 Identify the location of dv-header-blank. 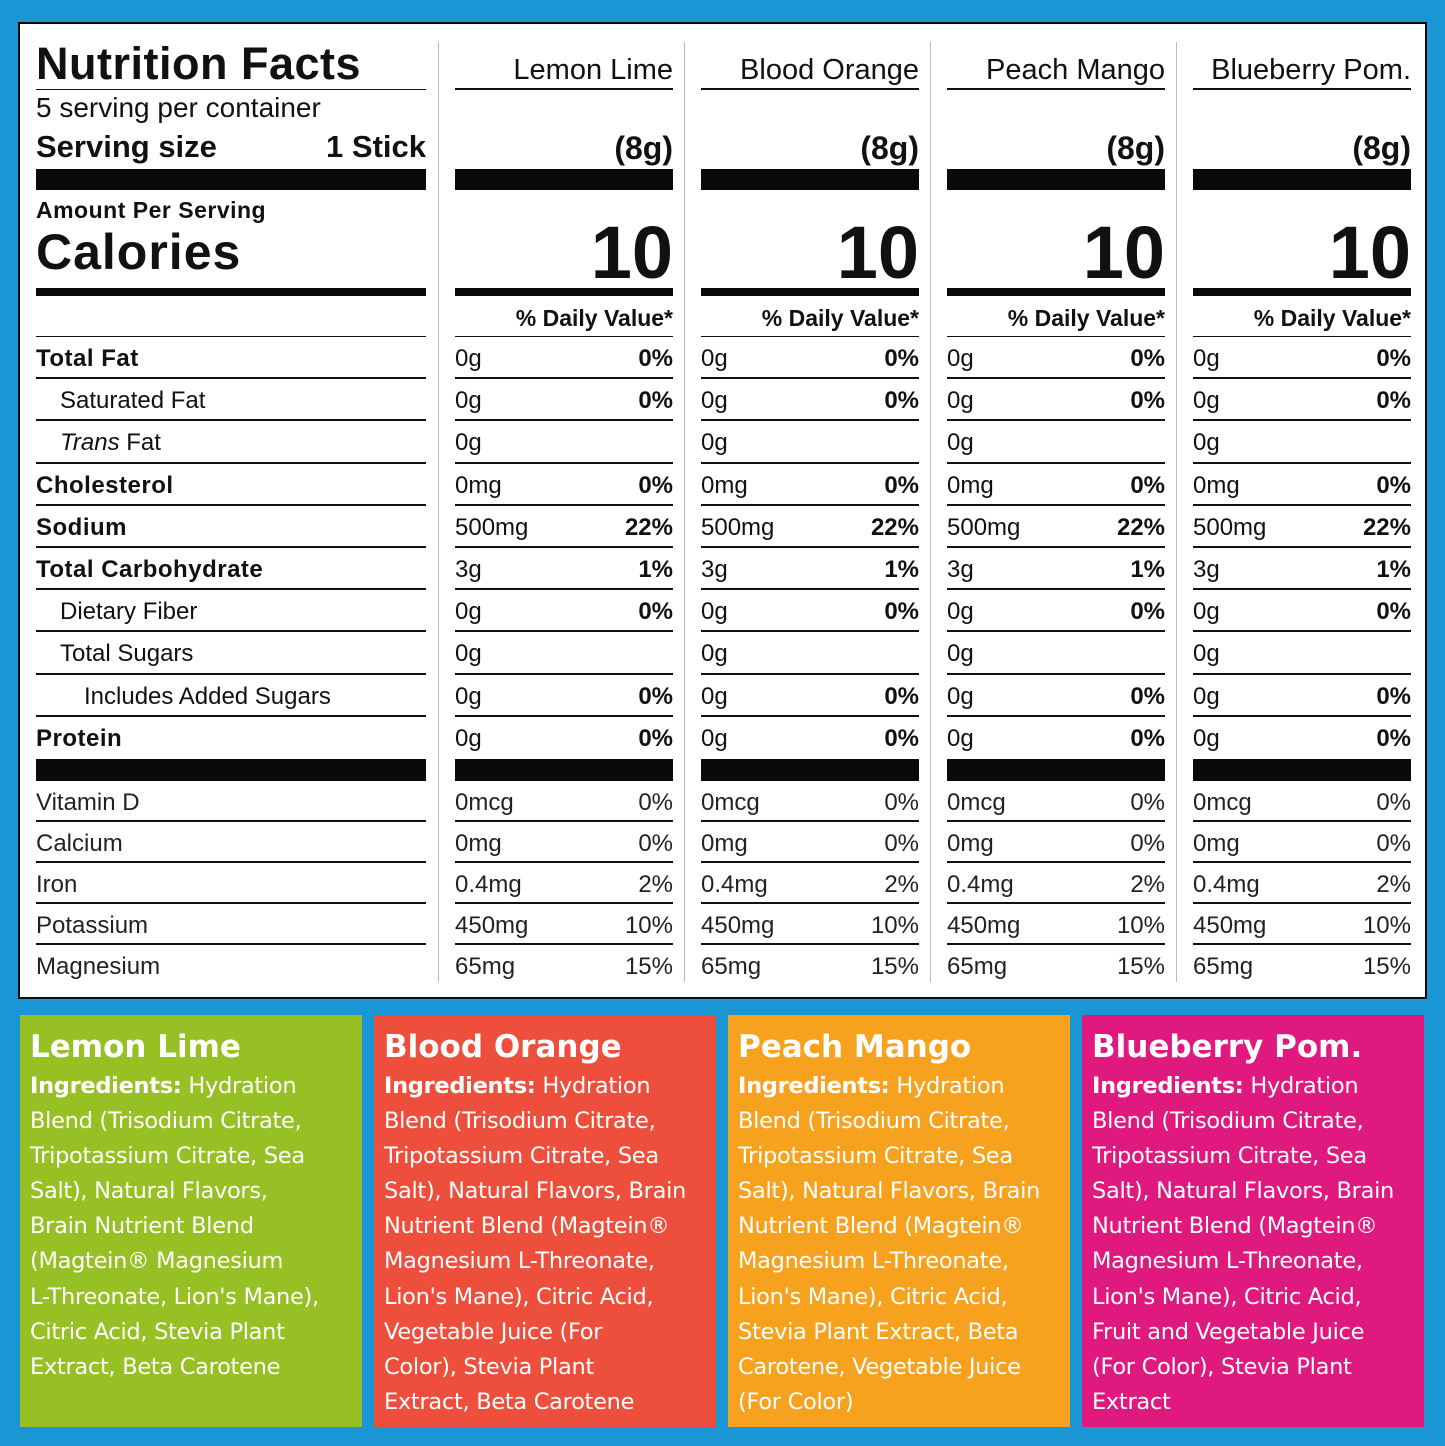
(231, 316).